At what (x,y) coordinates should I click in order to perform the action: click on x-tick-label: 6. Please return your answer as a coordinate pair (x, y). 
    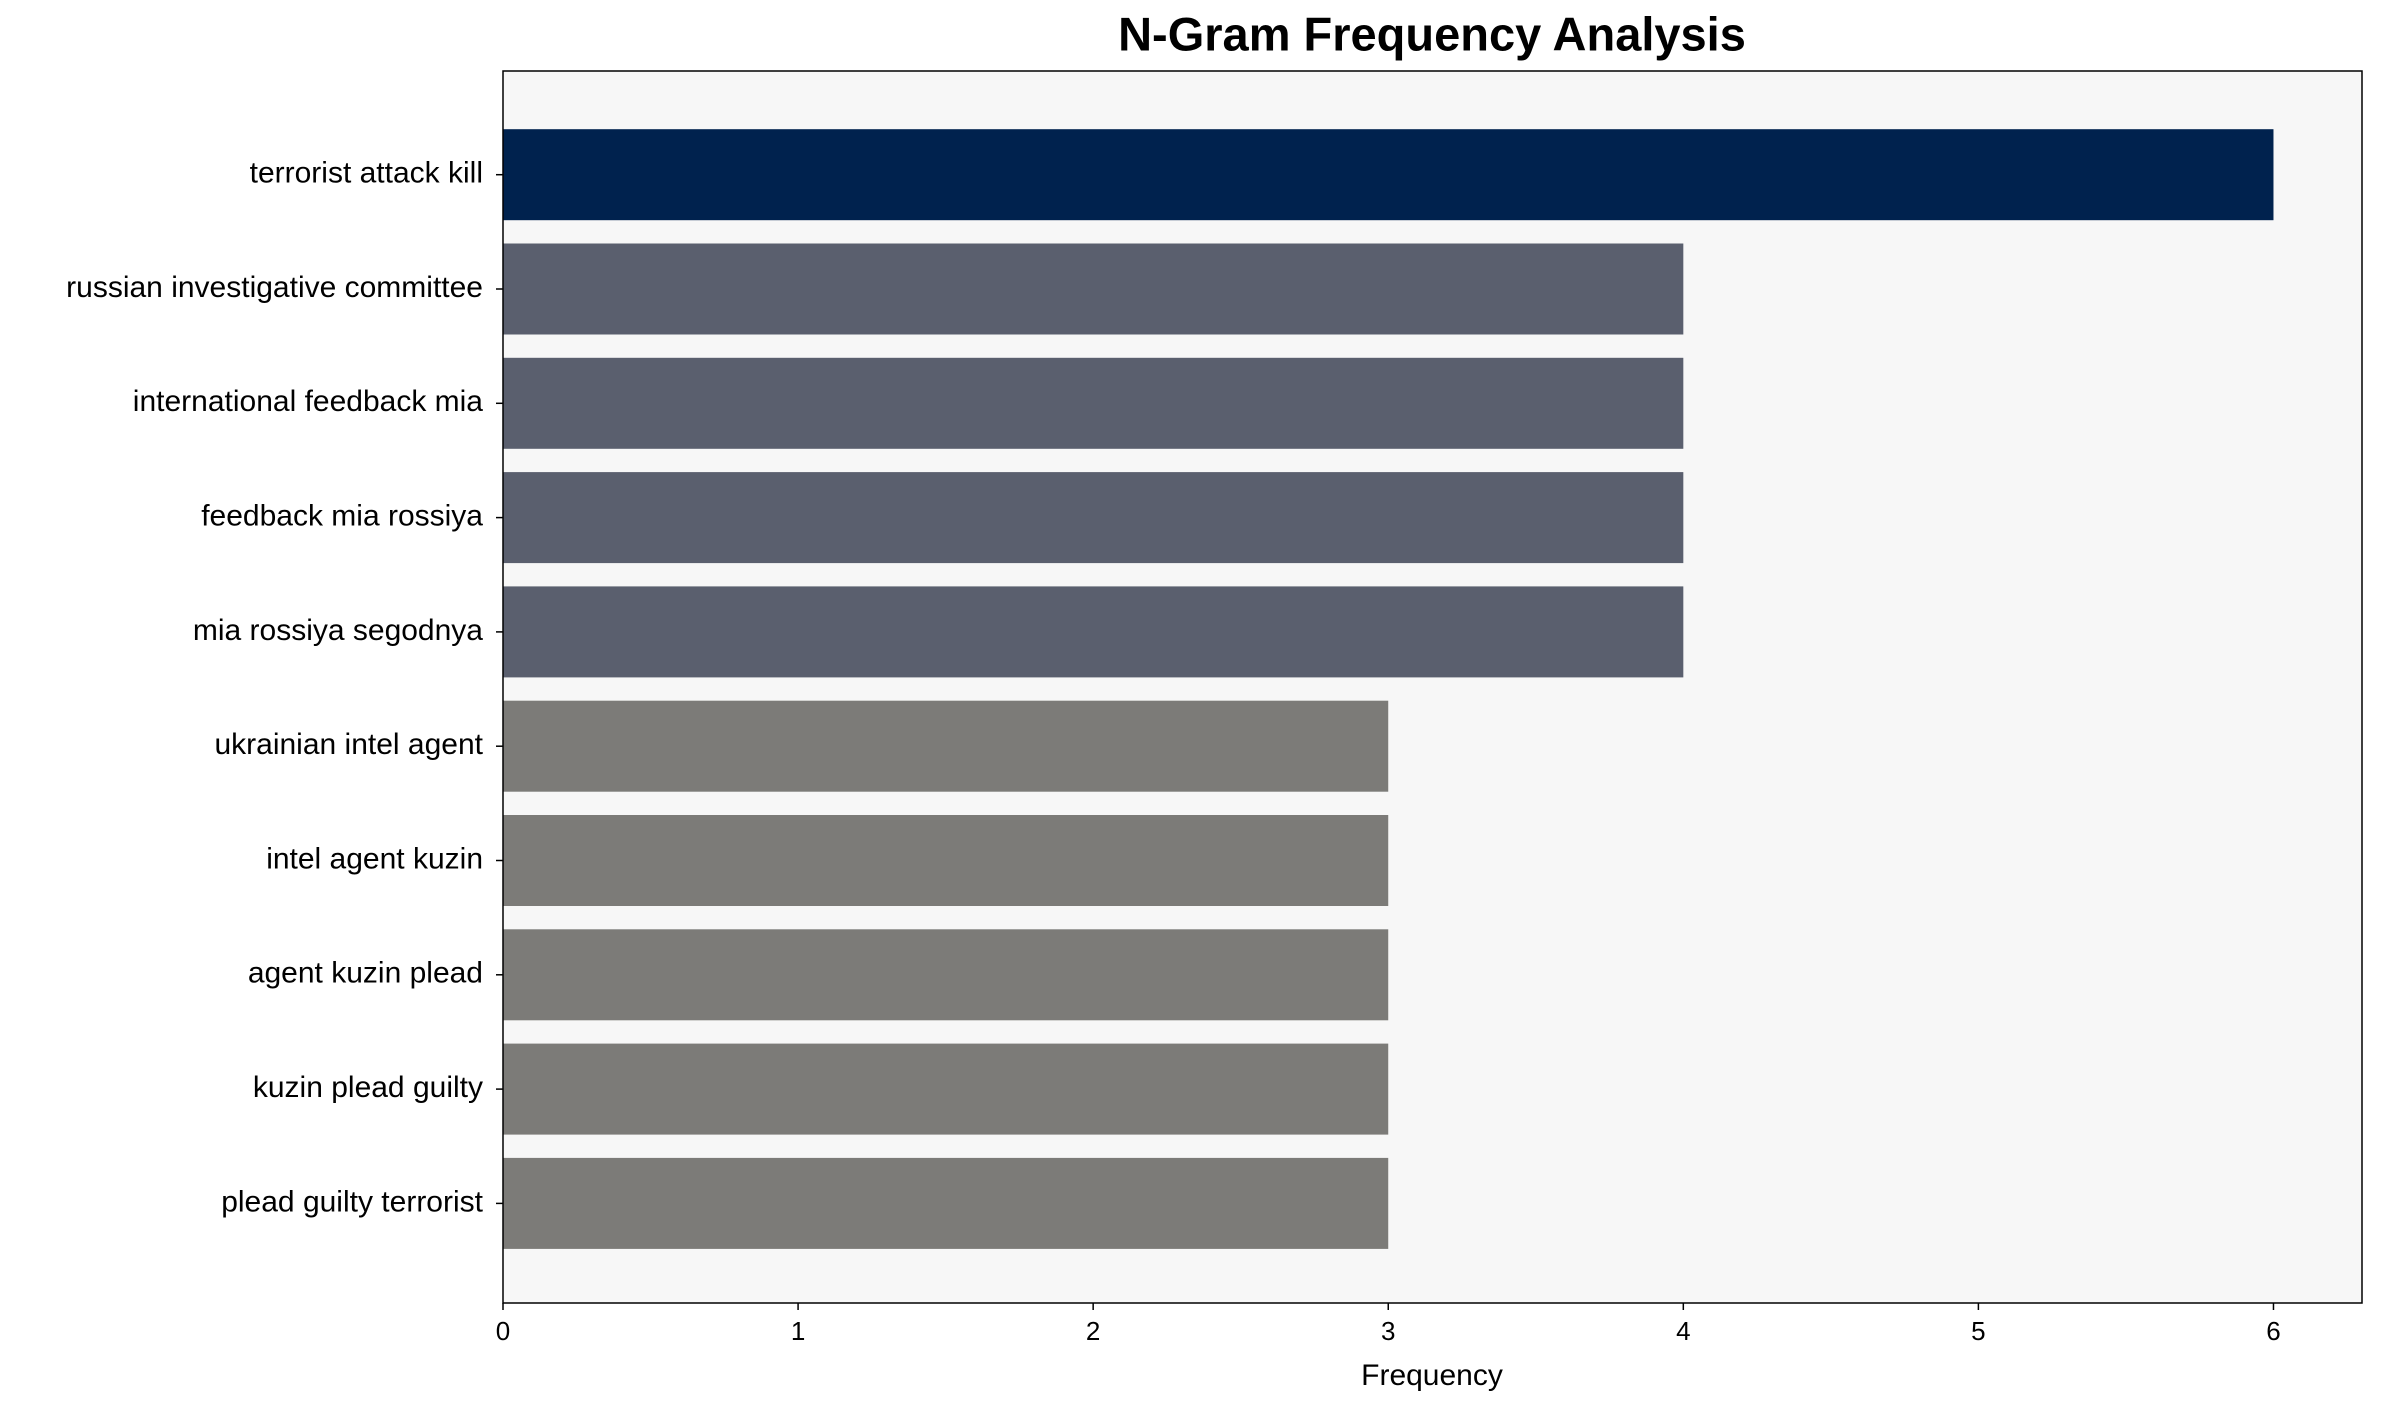
    Looking at the image, I should click on (2273, 1331).